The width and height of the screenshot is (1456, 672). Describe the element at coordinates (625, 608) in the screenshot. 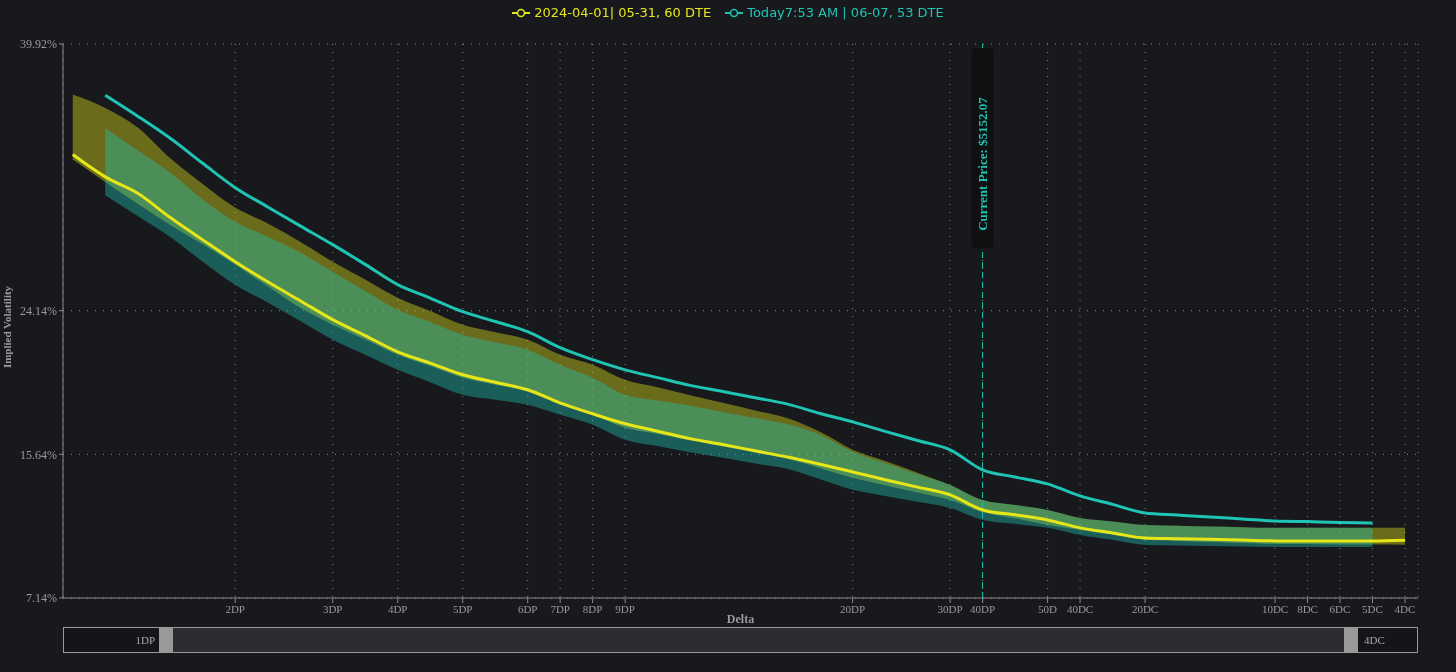

I see `x-tick-label: 9DP` at that location.